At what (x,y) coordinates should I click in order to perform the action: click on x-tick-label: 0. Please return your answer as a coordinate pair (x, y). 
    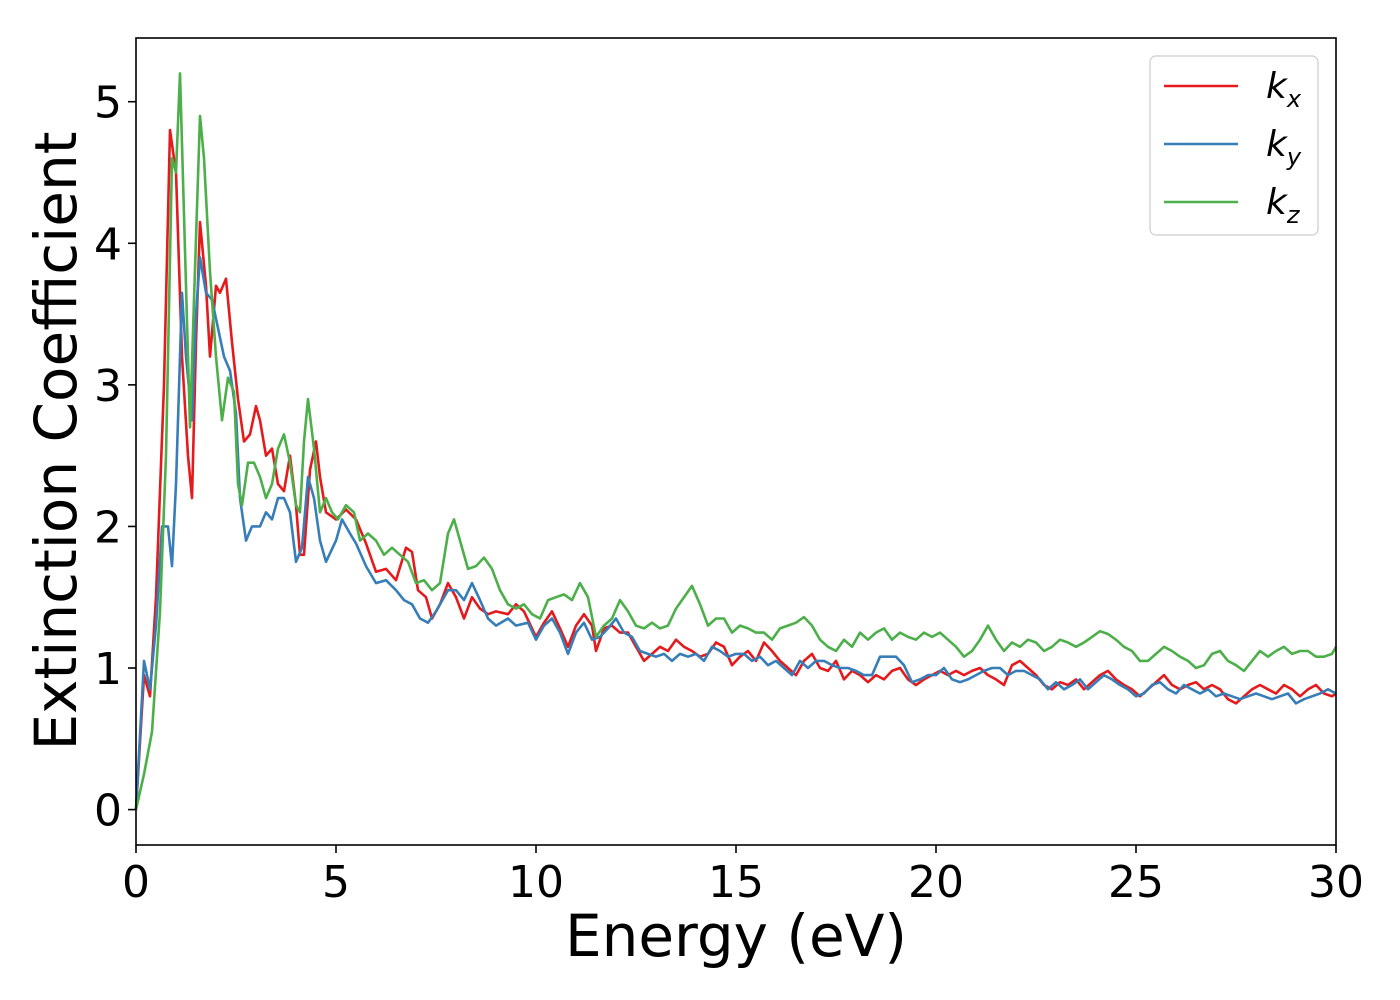
    Looking at the image, I should click on (136, 882).